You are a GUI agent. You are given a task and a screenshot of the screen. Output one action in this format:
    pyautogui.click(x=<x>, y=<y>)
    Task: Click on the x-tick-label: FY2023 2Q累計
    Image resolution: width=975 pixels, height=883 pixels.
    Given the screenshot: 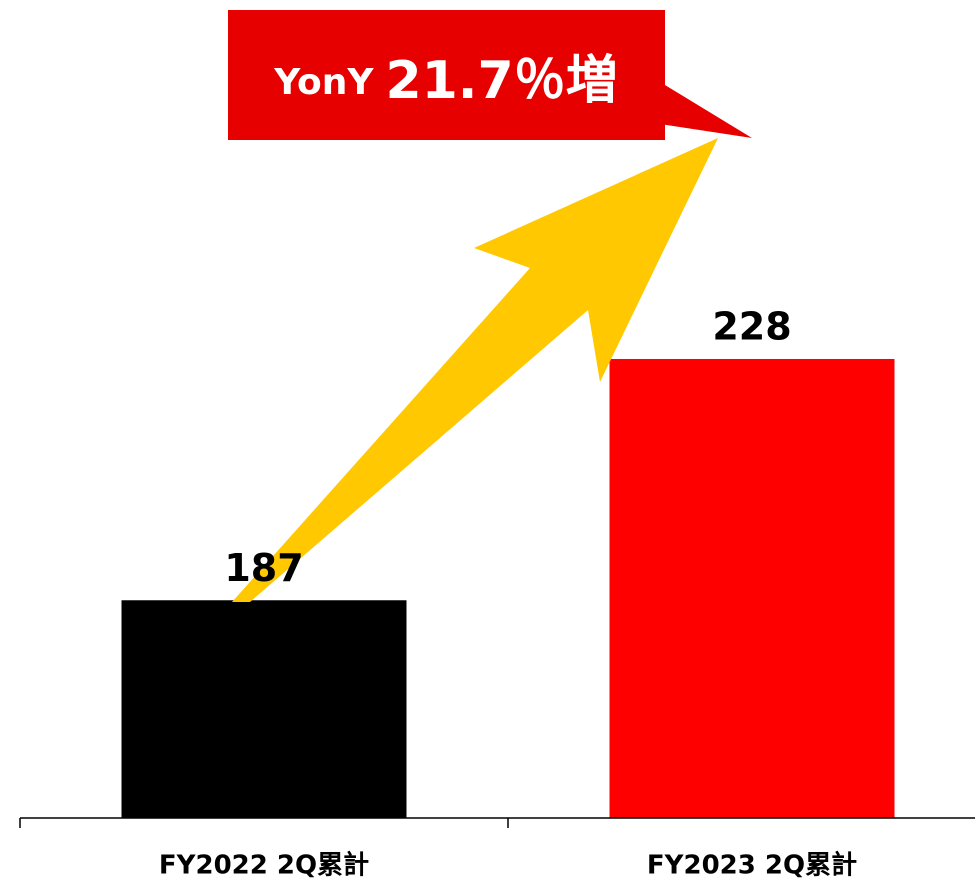 What is the action you would take?
    pyautogui.click(x=752, y=865)
    